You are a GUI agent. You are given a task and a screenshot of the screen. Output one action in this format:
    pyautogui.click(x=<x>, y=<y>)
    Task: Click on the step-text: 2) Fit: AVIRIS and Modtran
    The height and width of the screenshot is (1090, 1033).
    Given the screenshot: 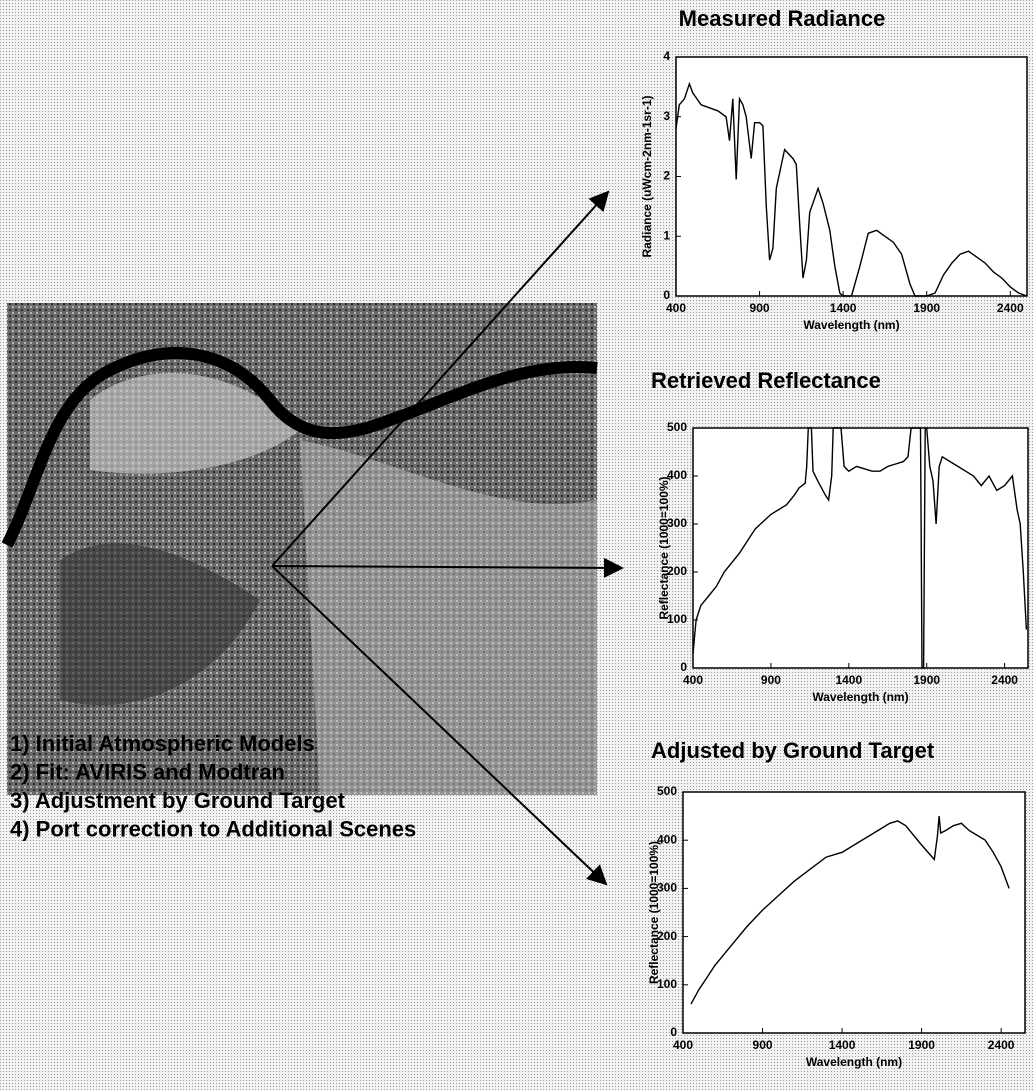 What is the action you would take?
    pyautogui.click(x=147, y=771)
    